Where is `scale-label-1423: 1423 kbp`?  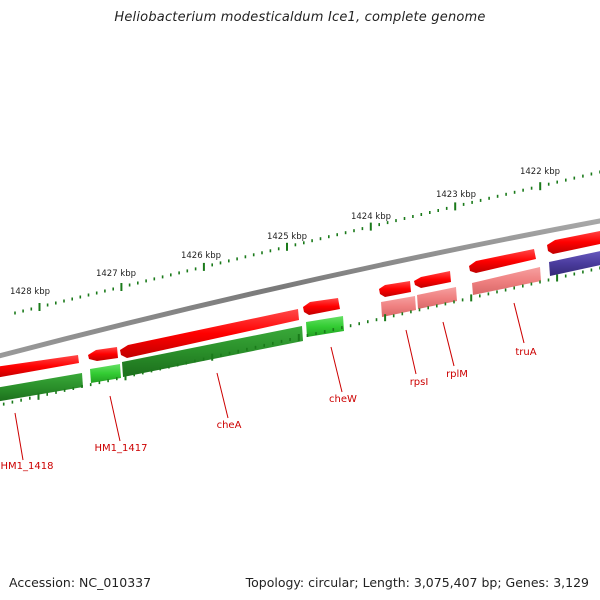 scale-label-1423: 1423 kbp is located at coordinates (456, 195).